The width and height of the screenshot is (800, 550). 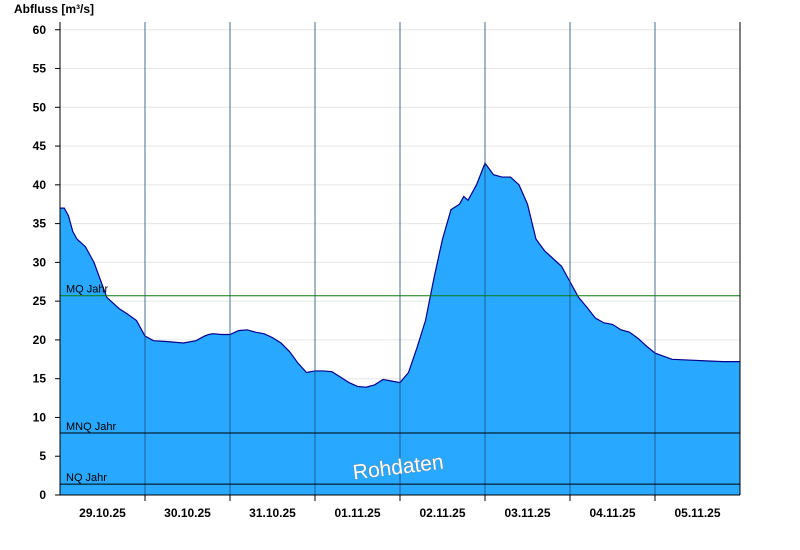 What do you see at coordinates (40, 340) in the screenshot?
I see `y-tick-label: 20` at bounding box center [40, 340].